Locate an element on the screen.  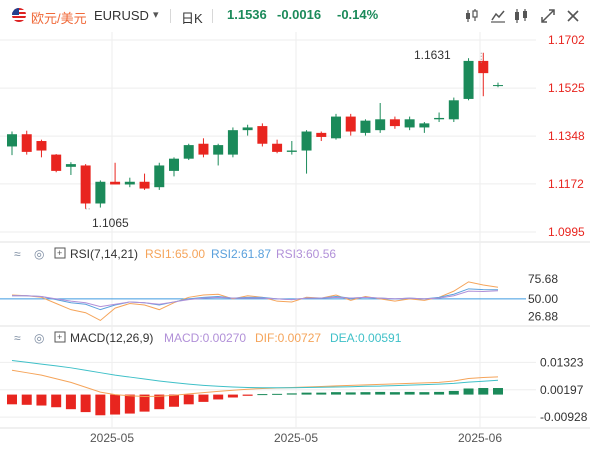
dea-line is located at coordinates (255, 374).